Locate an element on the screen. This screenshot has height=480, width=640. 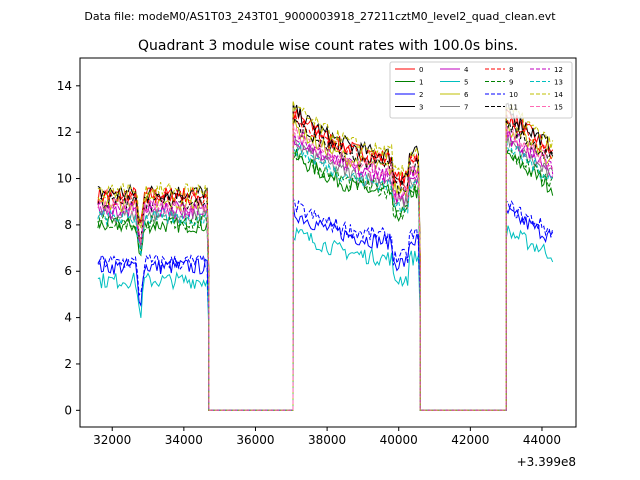
legend-label: 14 is located at coordinates (558, 95).